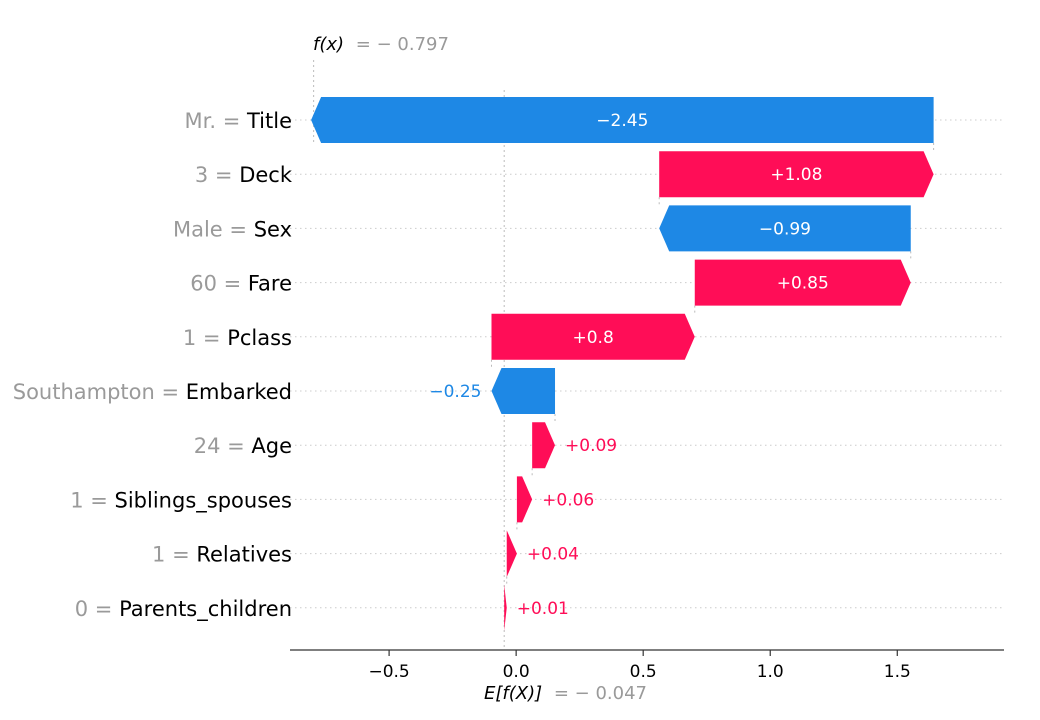  What do you see at coordinates (259, 338) in the screenshot?
I see `feature-name: Pclass` at bounding box center [259, 338].